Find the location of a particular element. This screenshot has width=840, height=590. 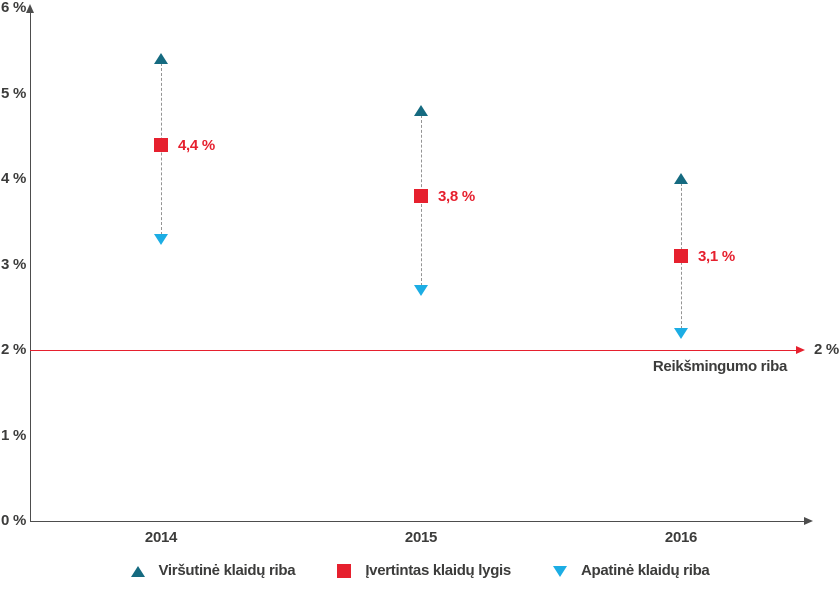

x-axis-arrow-right-icon is located at coordinates (808, 521).